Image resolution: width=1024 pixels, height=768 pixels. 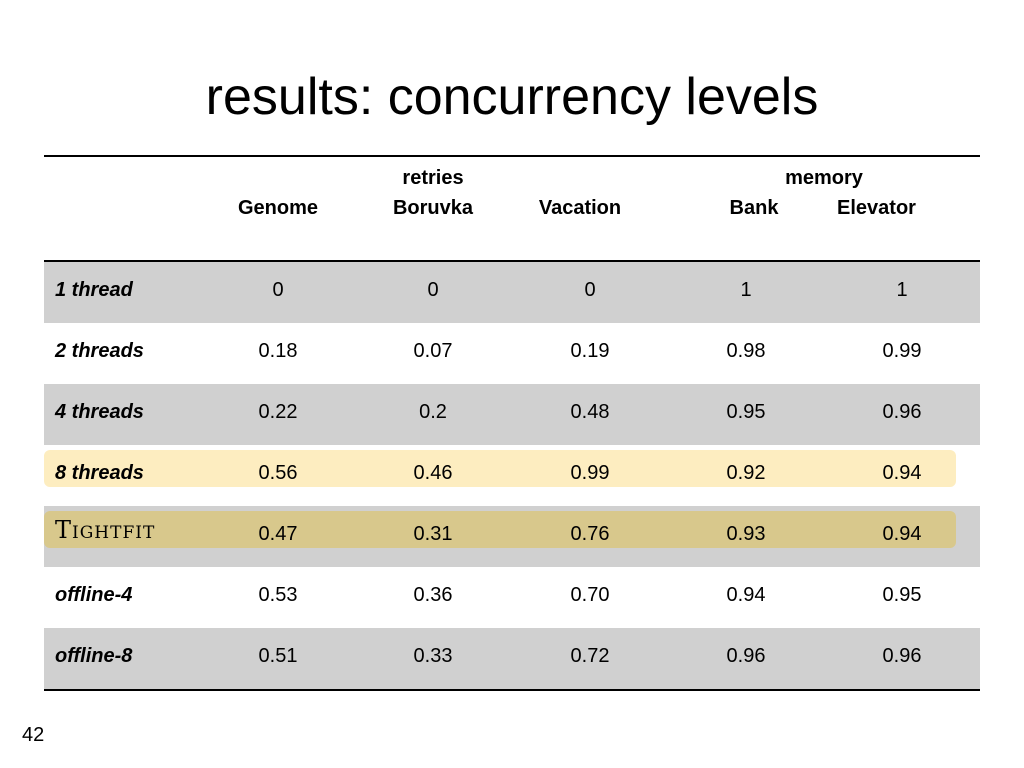 I want to click on table-bottom-rule, so click(x=512, y=690).